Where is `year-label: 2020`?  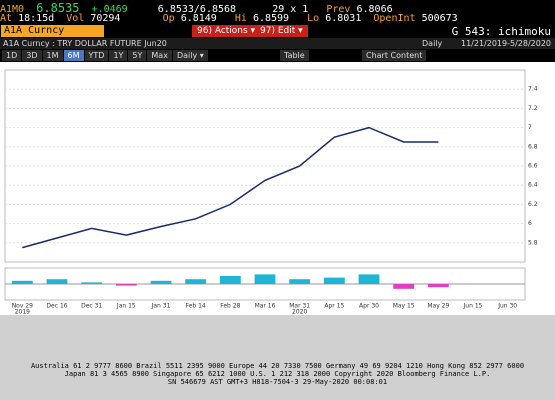
year-label: 2020 is located at coordinates (299, 312).